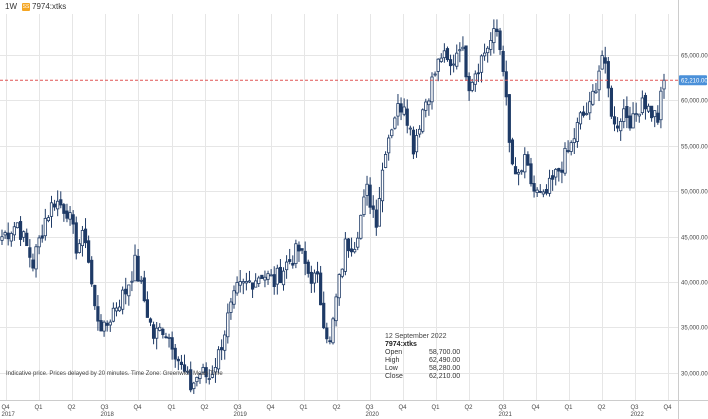  What do you see at coordinates (445, 376) in the screenshot?
I see `tooltip-value: 62,210.00` at bounding box center [445, 376].